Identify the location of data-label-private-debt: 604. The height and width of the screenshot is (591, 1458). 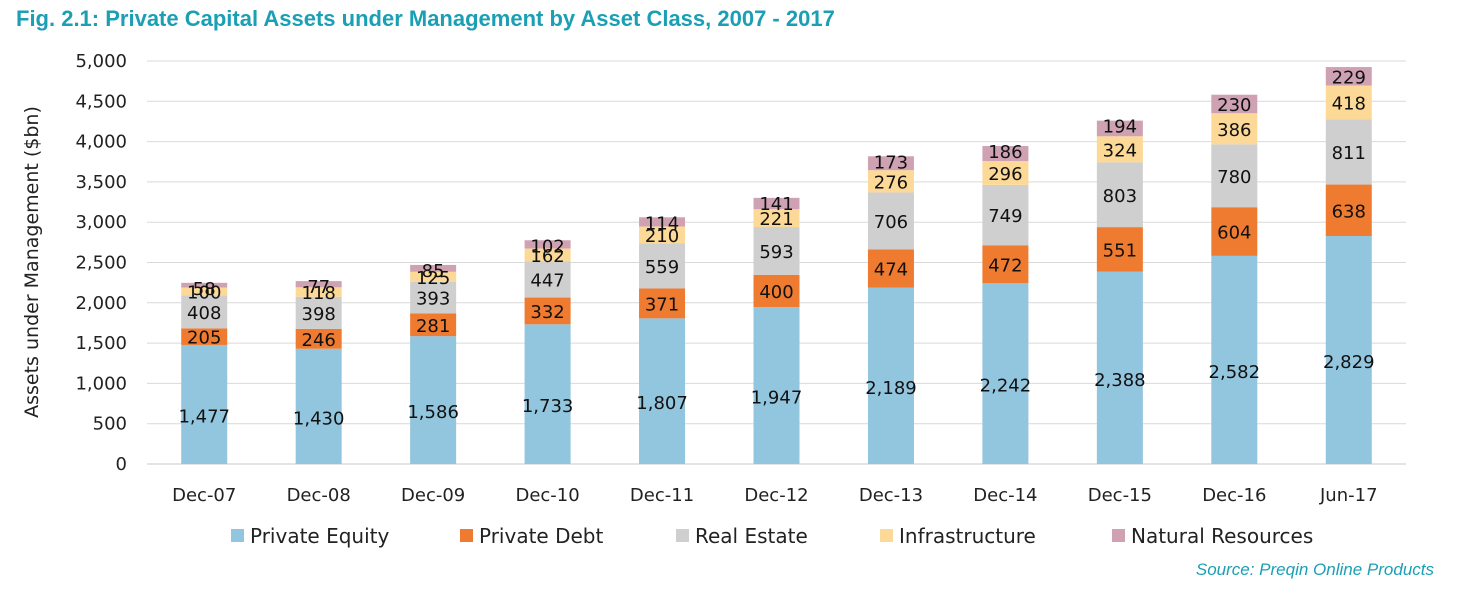
(1234, 233).